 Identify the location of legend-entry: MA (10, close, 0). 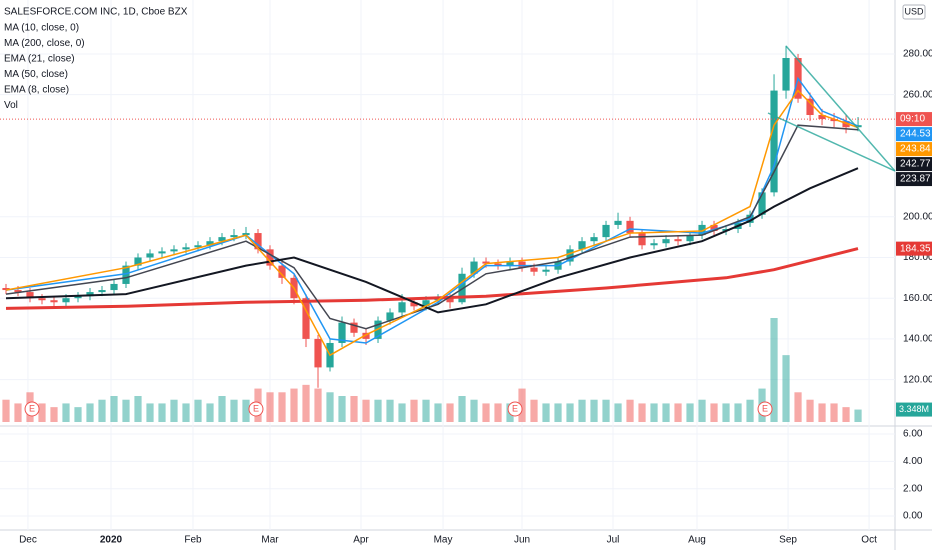
(41, 28).